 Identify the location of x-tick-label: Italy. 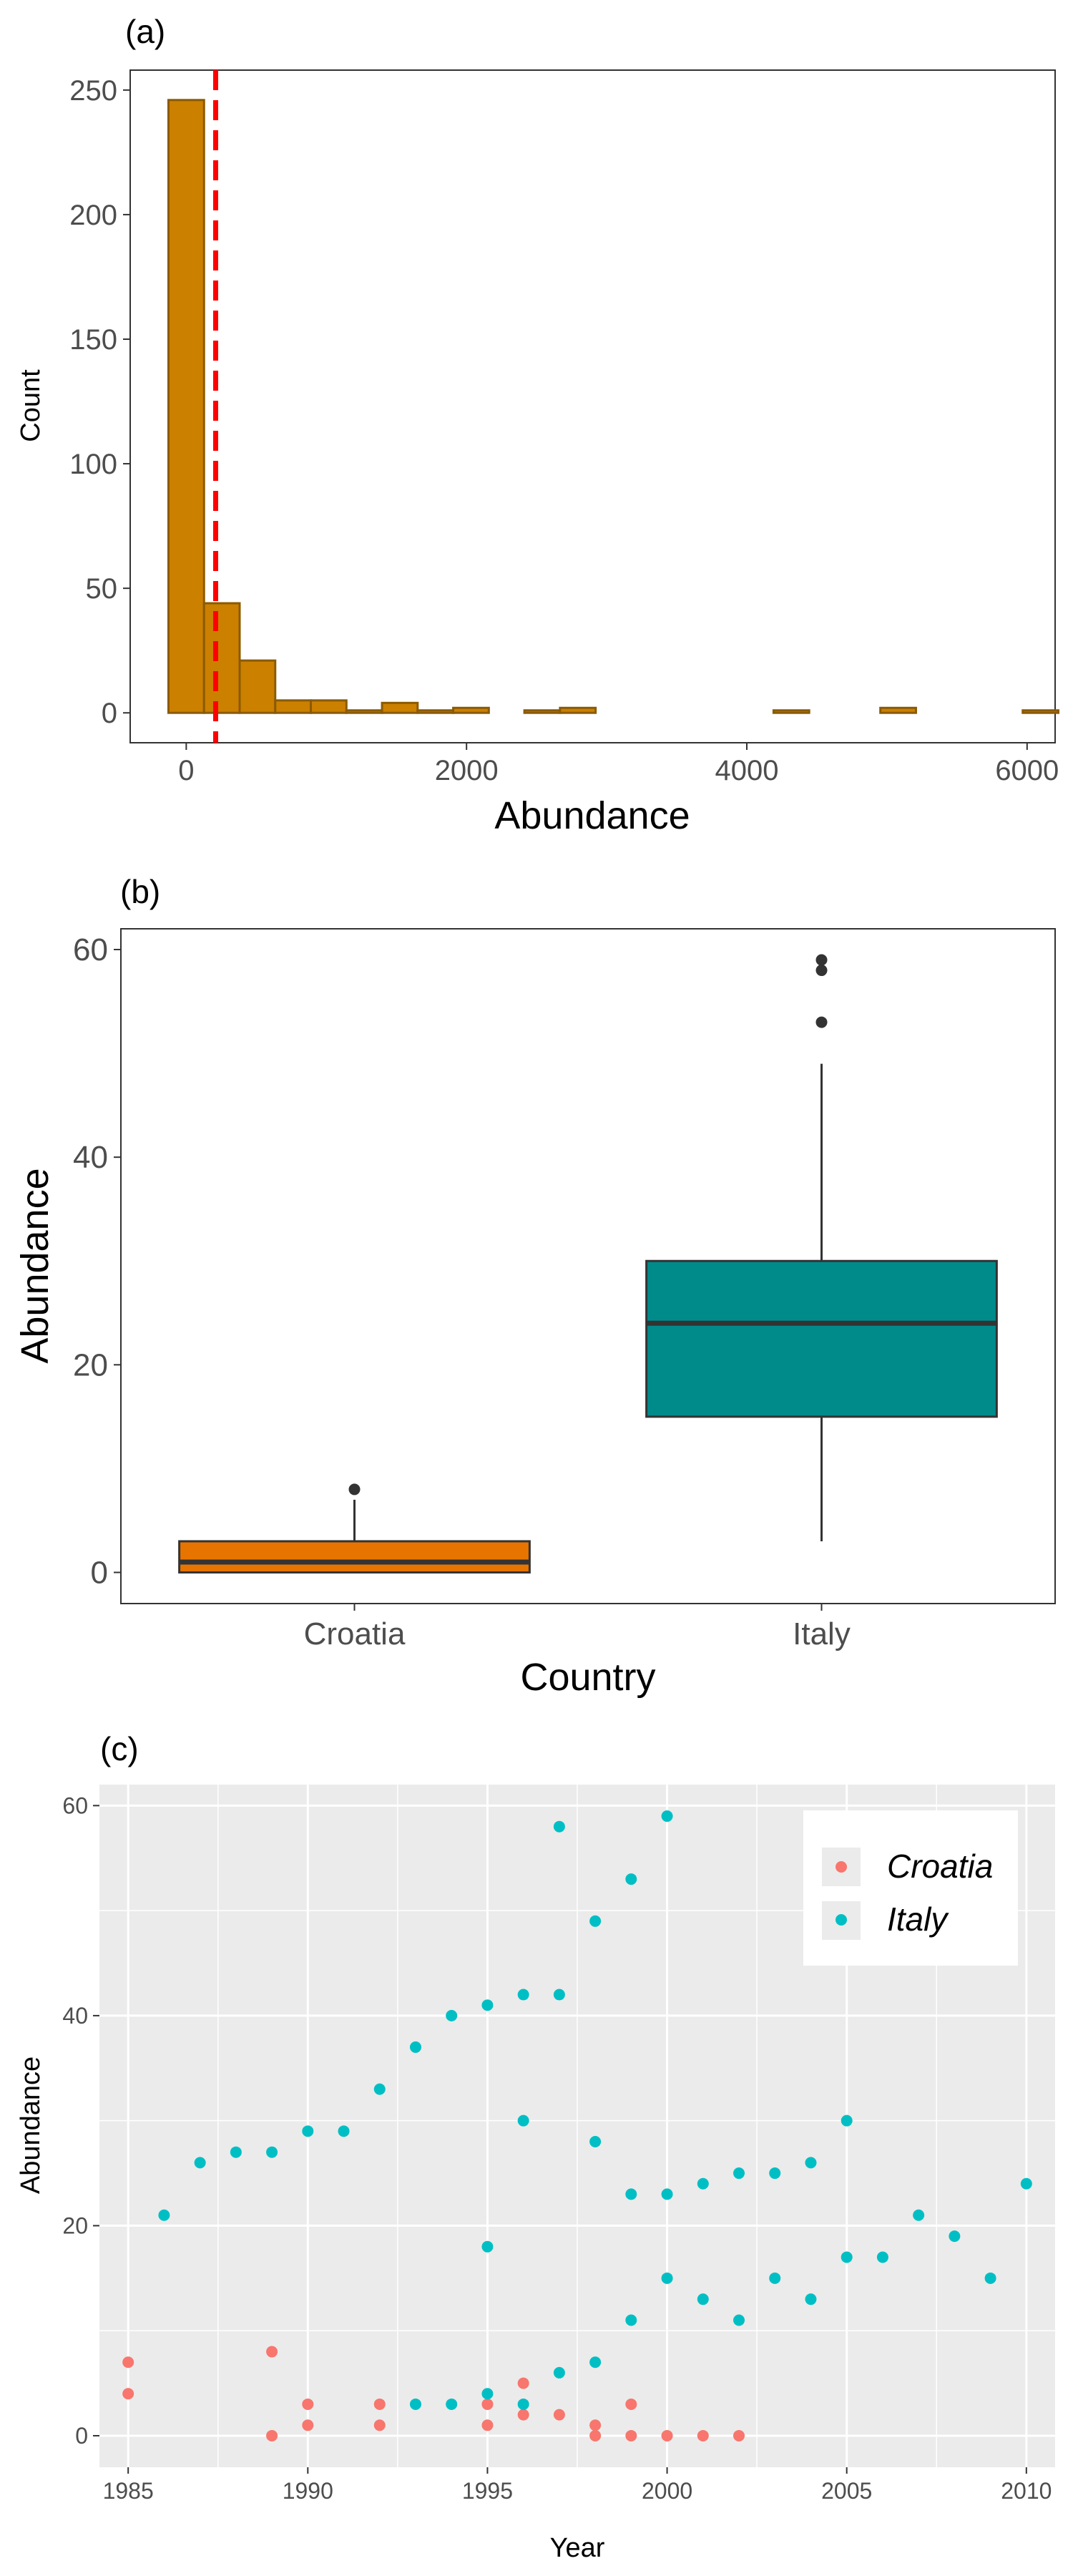
(822, 1634).